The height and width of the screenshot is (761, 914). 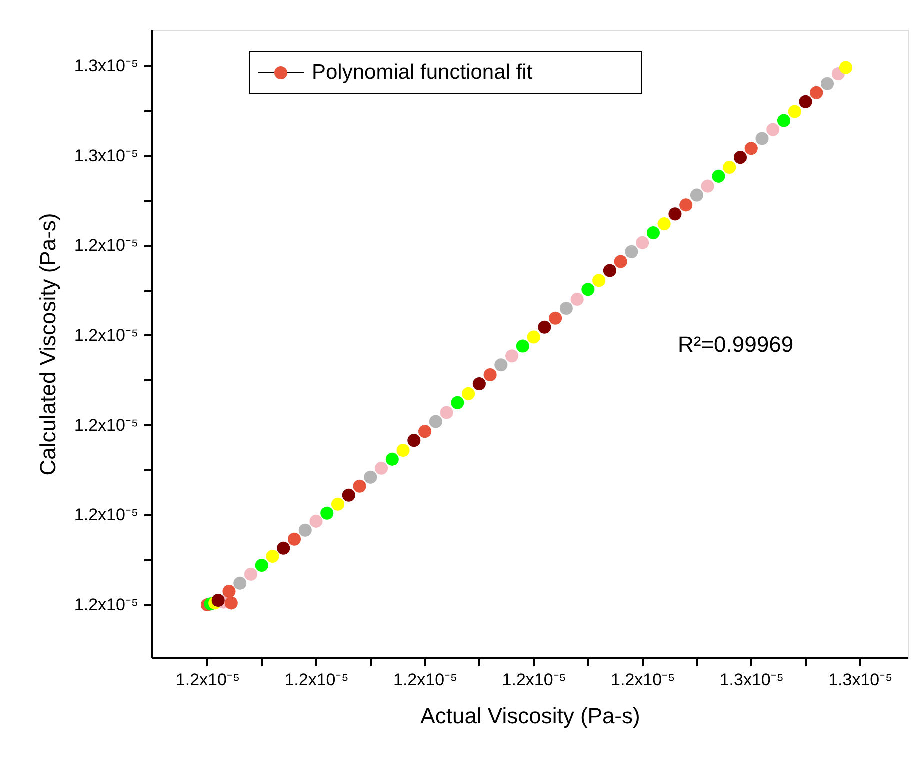 I want to click on y-axis-title: Calculated Viscosity (Pa-s), so click(x=47, y=344).